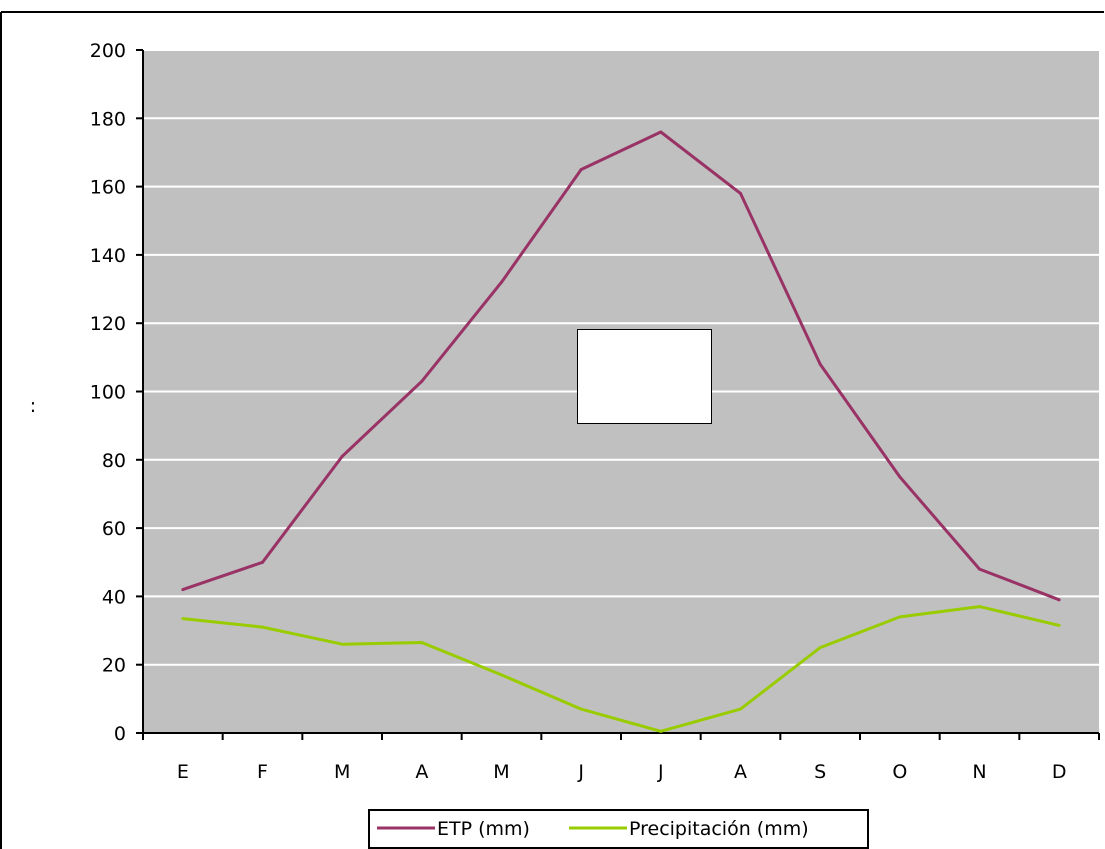 The width and height of the screenshot is (1105, 849). Describe the element at coordinates (108, 256) in the screenshot. I see `y-tick-label: 140` at that location.